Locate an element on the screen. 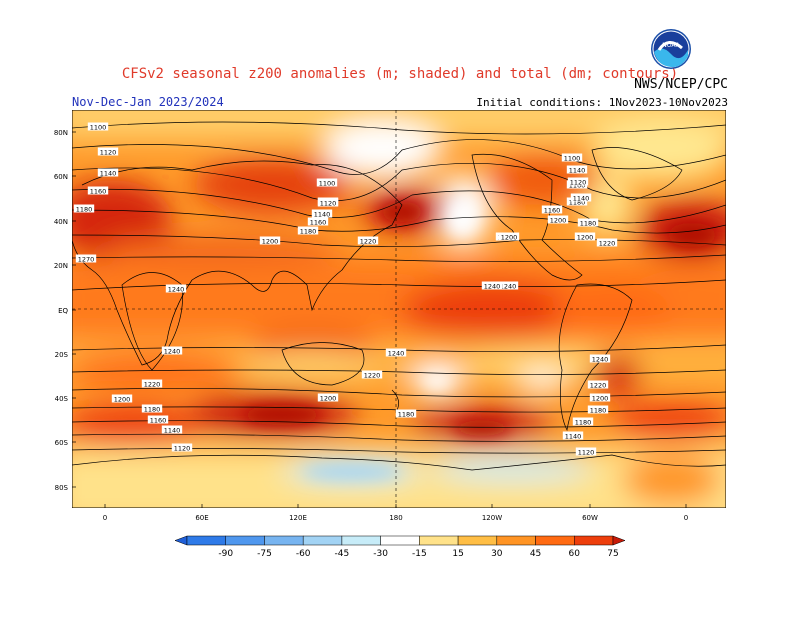  lon-label: 60E is located at coordinates (201, 518).